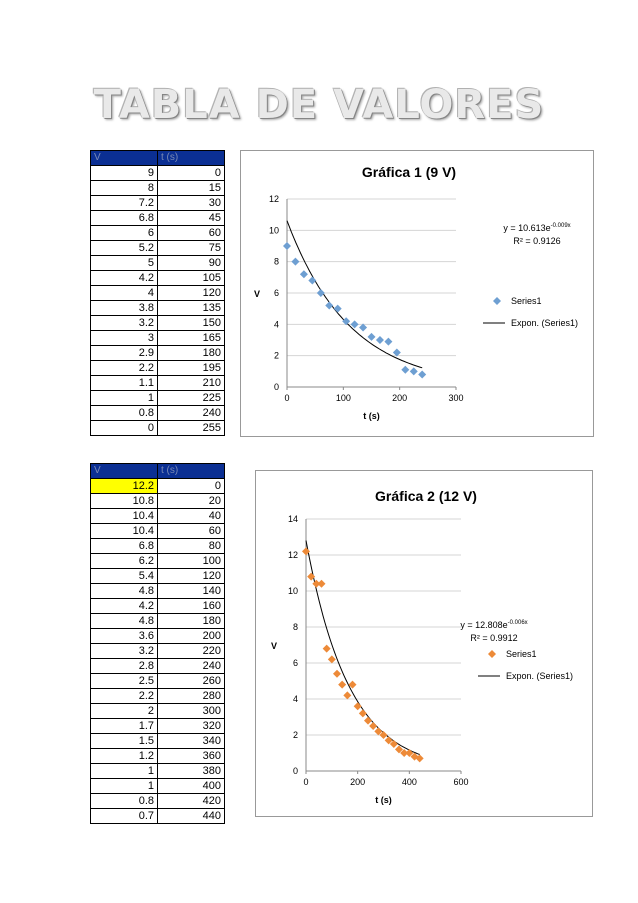 The image size is (638, 903). I want to click on table-row: 4 120, so click(157, 293).